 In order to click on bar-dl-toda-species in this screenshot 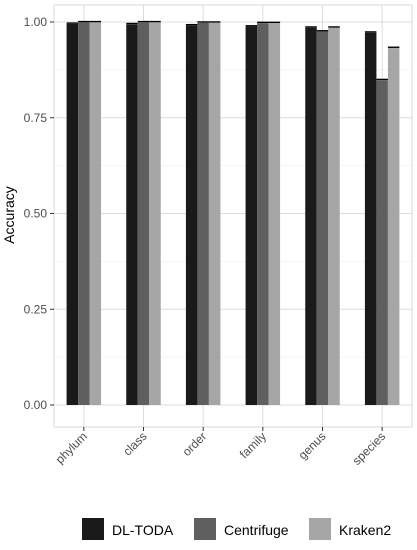, I will do `click(370, 218)`.